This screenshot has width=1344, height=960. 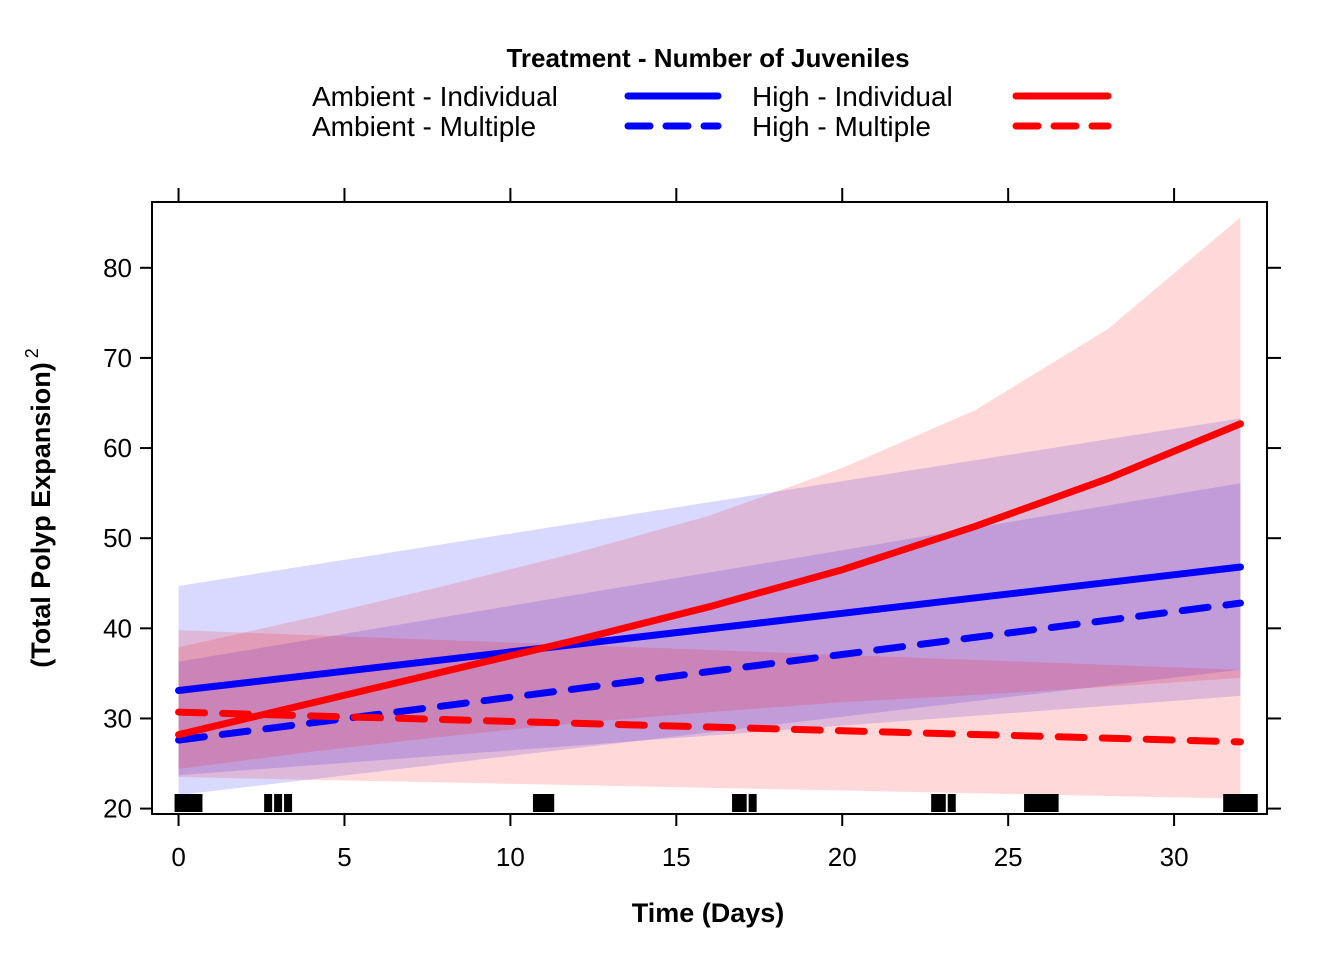 I want to click on legend-entry: Ambient - Multiple, so click(x=517, y=126).